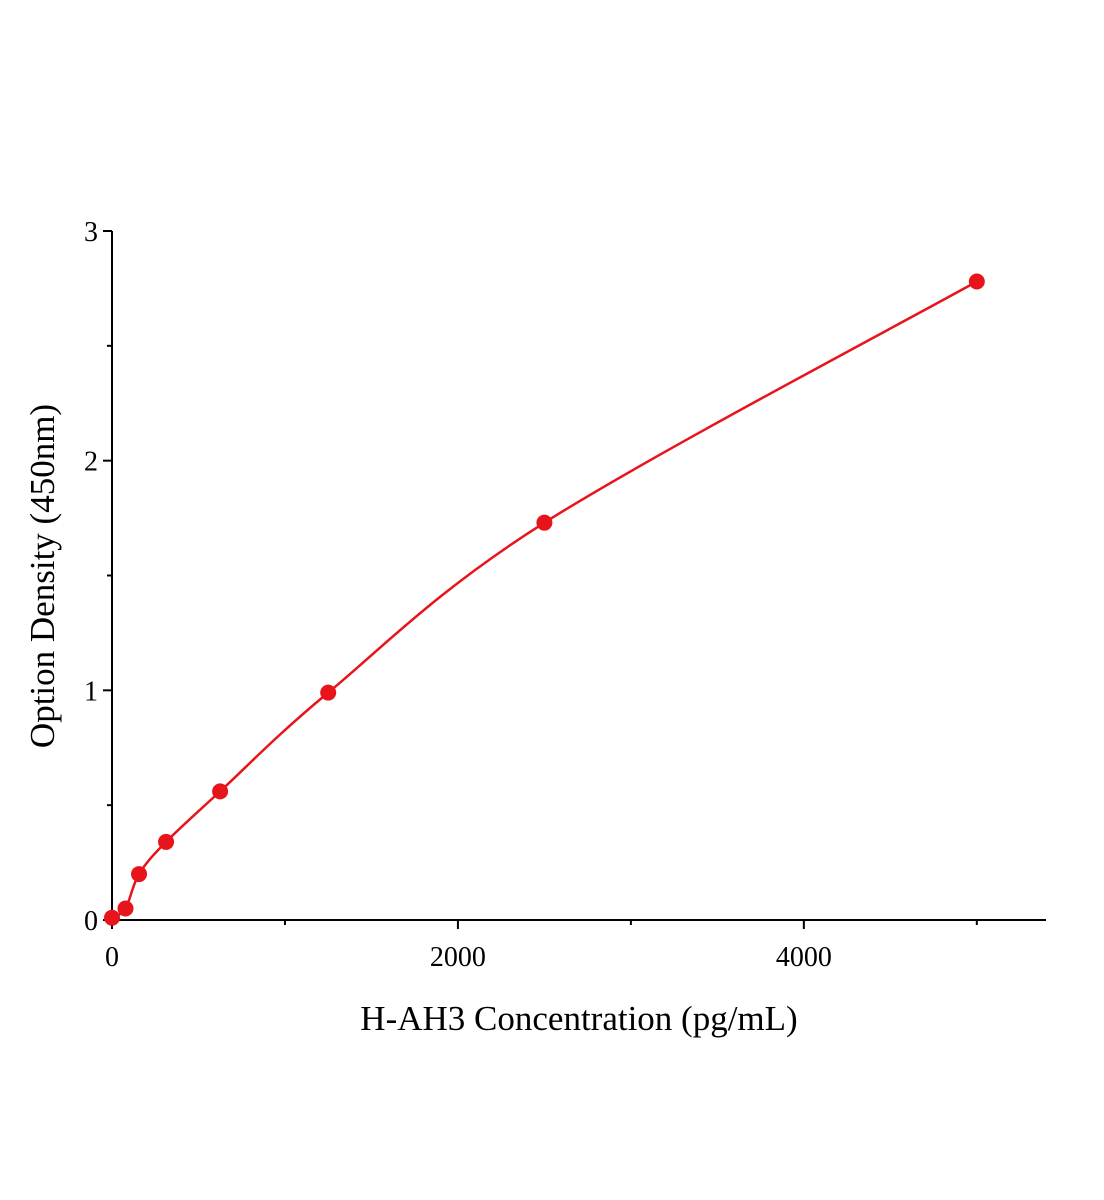  I want to click on y-tick-label: 3, so click(91, 232).